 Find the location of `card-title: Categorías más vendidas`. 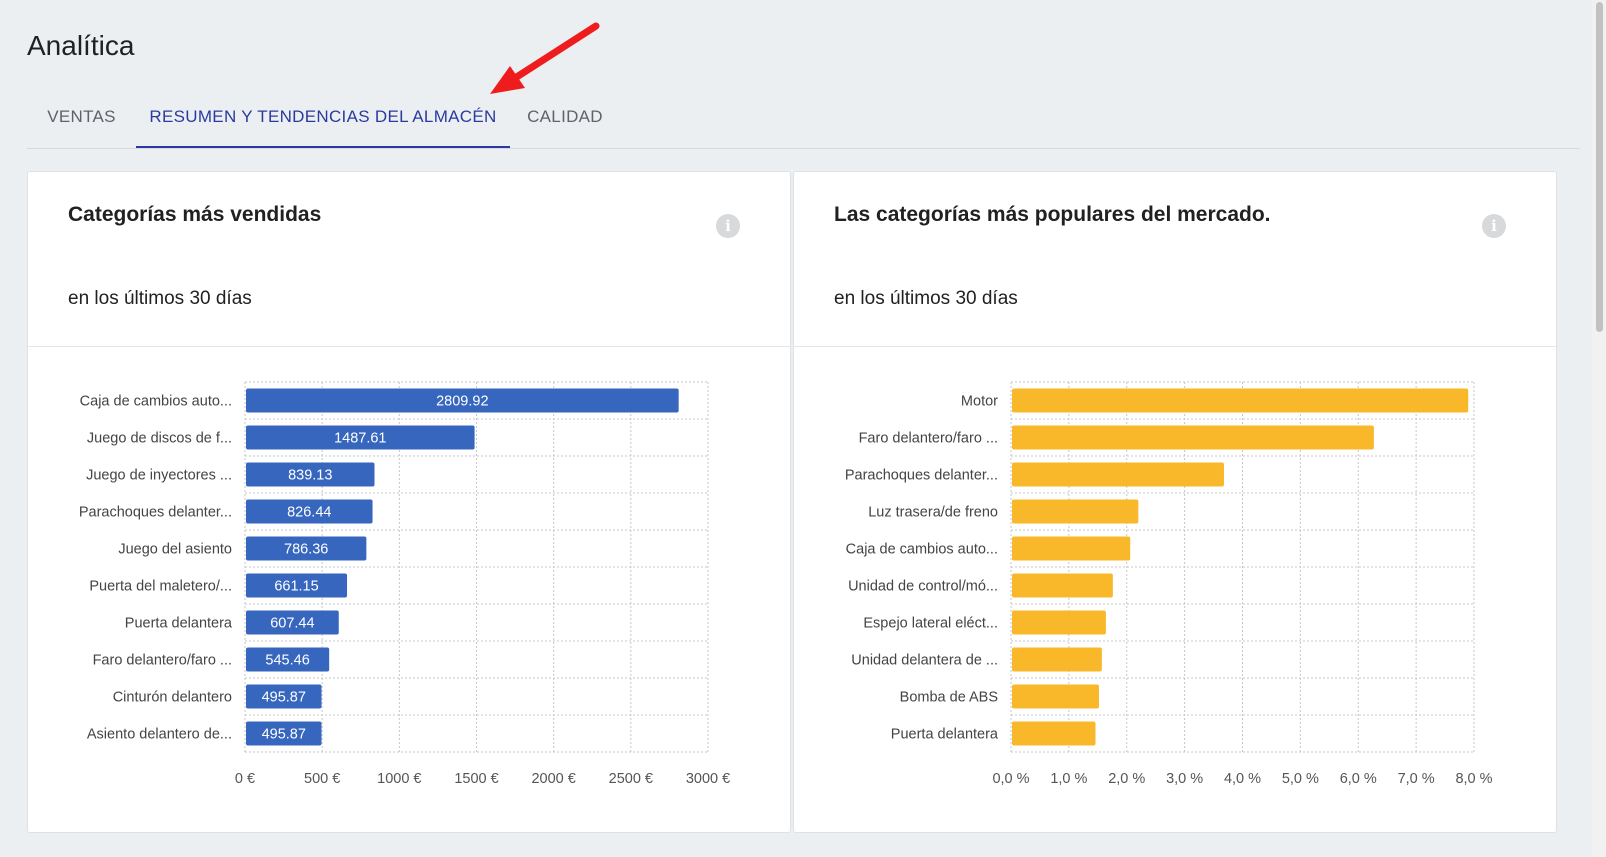

card-title: Categorías más vendidas is located at coordinates (195, 214).